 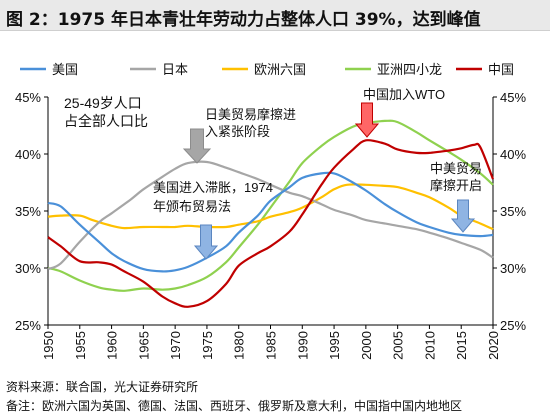 What do you see at coordinates (398, 345) in the screenshot?
I see `x-tick-label: 2005` at bounding box center [398, 345].